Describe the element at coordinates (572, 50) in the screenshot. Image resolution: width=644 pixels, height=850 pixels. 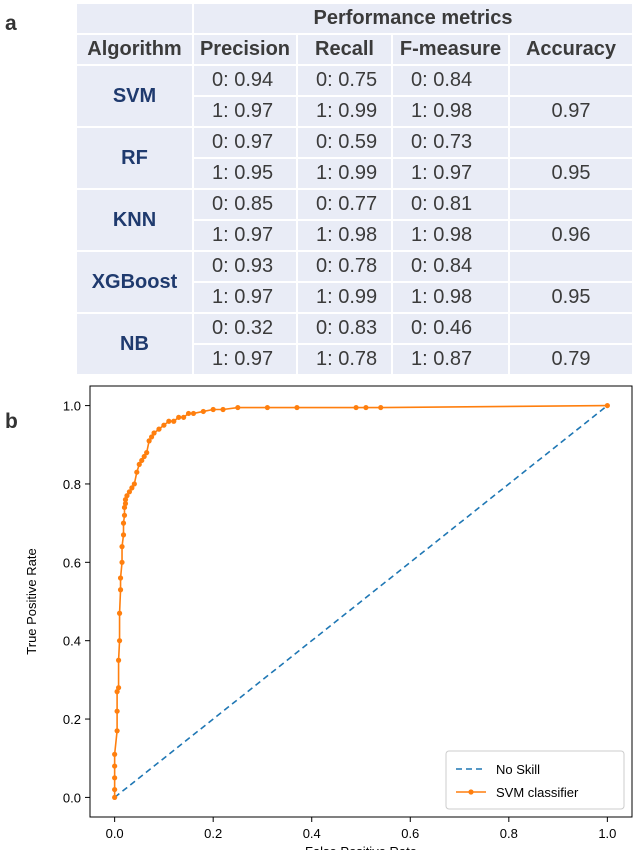
I see `column-header-accuracy: Accuracy` at that location.